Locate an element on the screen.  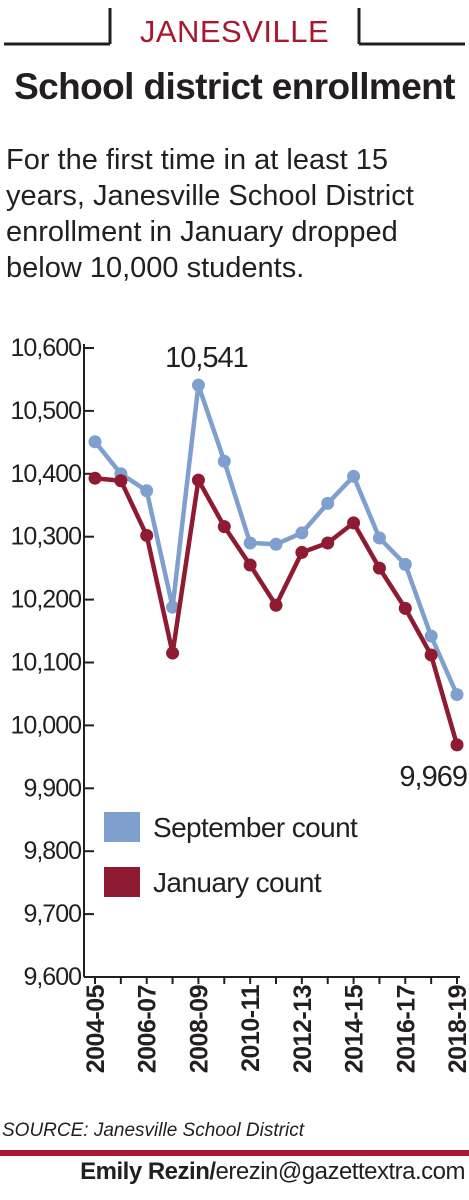
x-tick-label: 2006-07 is located at coordinates (148, 1029).